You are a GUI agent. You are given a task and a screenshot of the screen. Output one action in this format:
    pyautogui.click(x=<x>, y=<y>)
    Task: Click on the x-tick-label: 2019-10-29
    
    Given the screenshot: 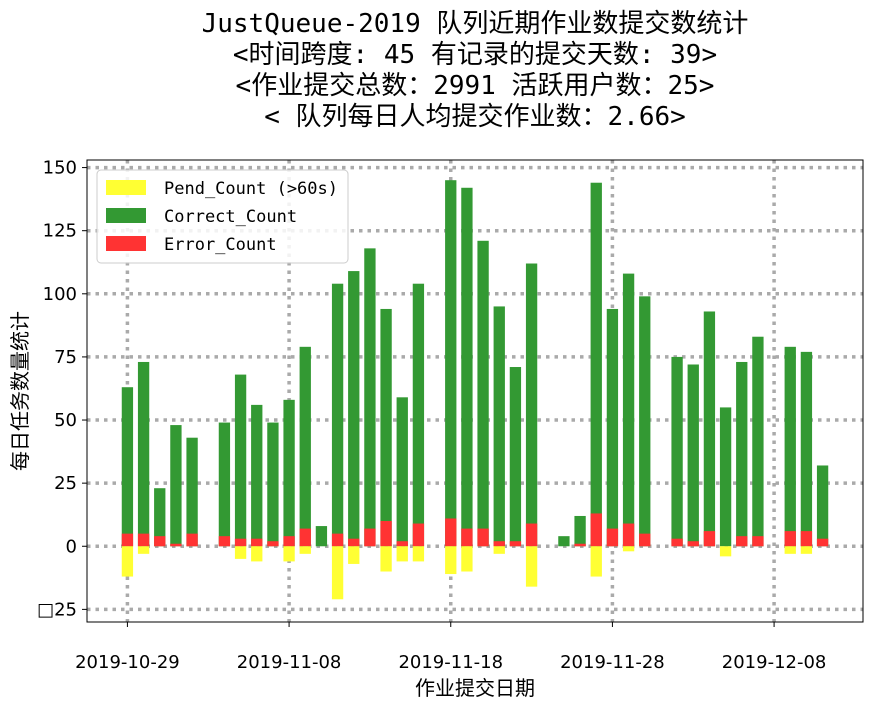 What is the action you would take?
    pyautogui.click(x=127, y=662)
    